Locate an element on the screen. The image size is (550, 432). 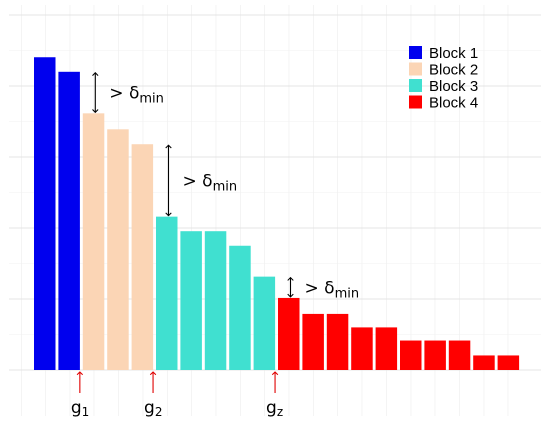
cut-markers: g1 g2 gz is located at coordinates (177, 395).